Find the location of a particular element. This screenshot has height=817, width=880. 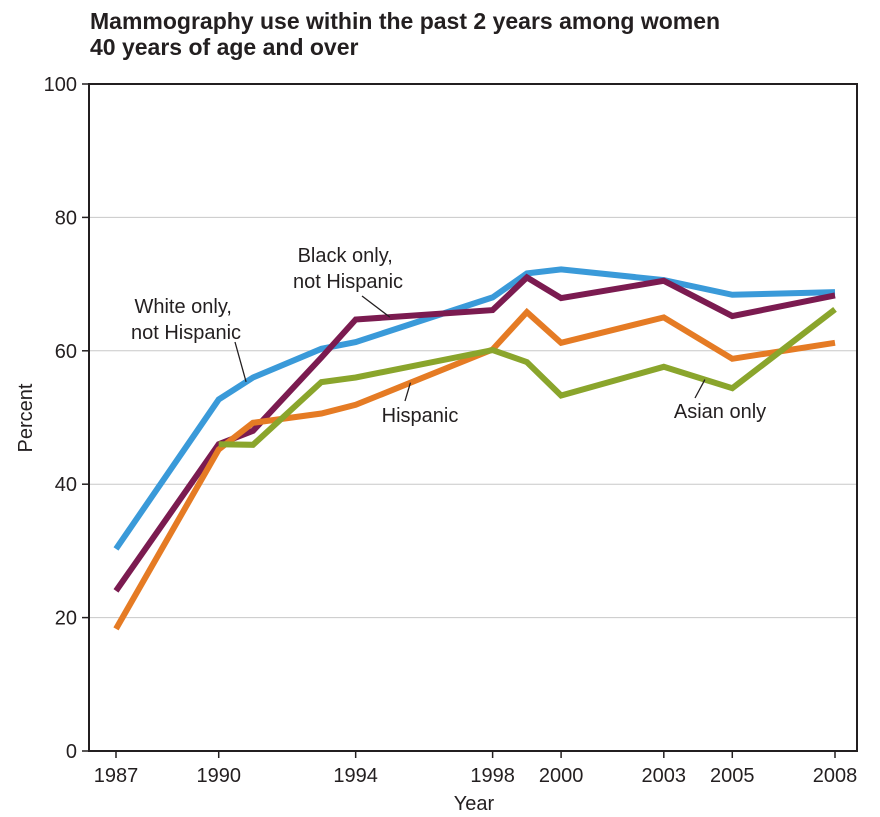

x-tick-label-1987: 1987 is located at coordinates (116, 776).